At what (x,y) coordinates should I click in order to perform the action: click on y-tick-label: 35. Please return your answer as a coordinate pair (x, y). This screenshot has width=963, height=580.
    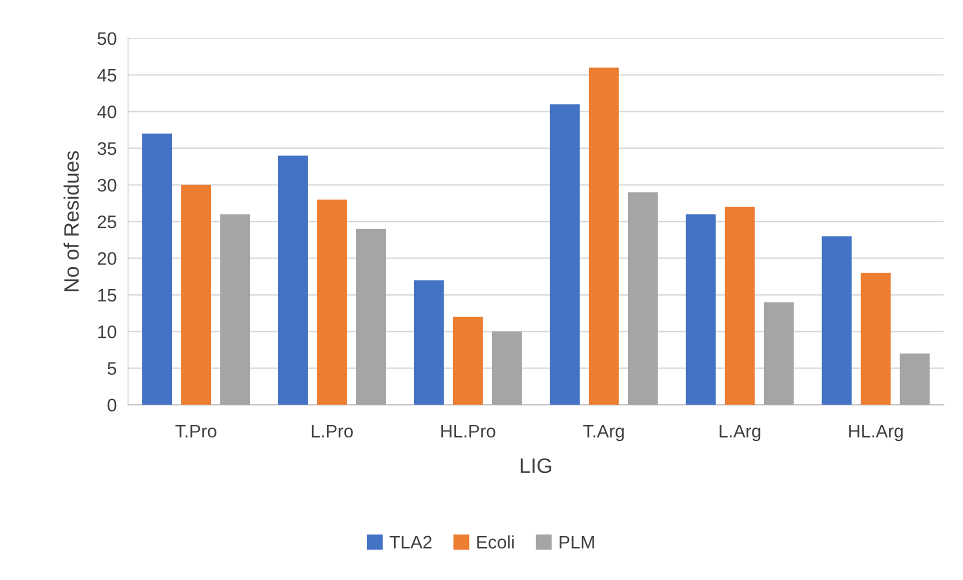
    Looking at the image, I should click on (107, 148).